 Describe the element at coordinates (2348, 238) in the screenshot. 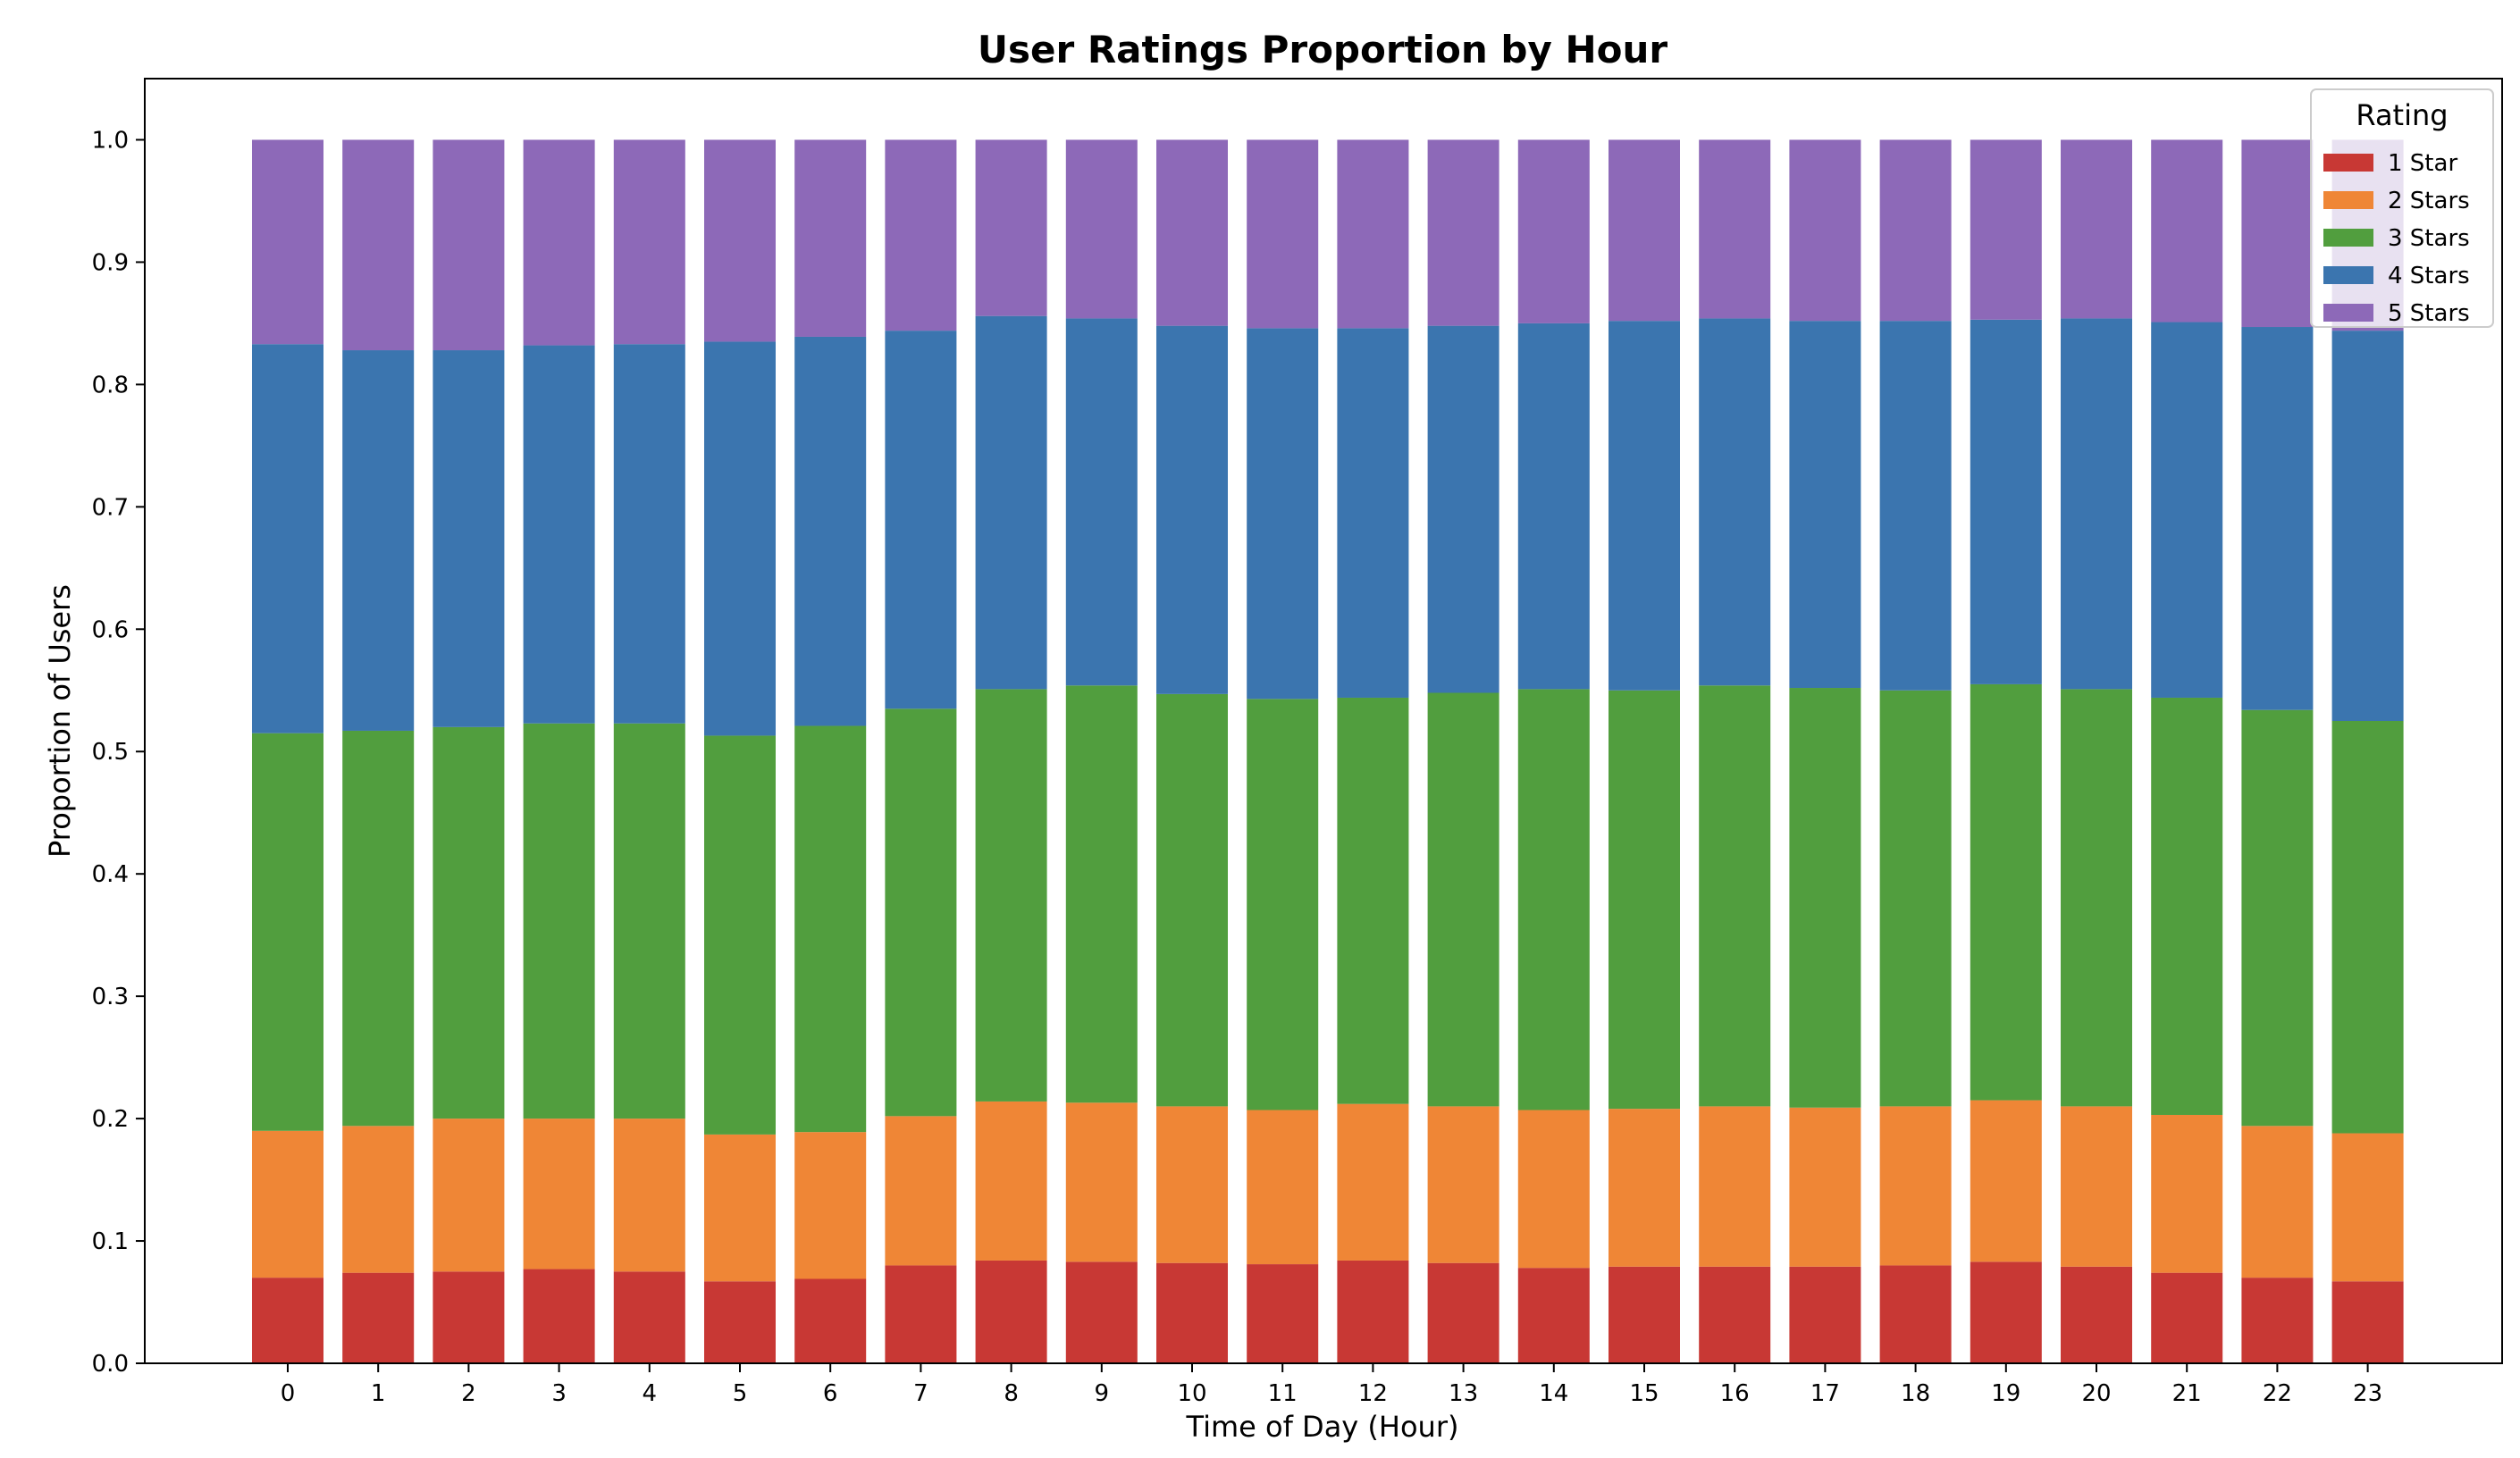

I see `legend-swatch-3-stars` at that location.